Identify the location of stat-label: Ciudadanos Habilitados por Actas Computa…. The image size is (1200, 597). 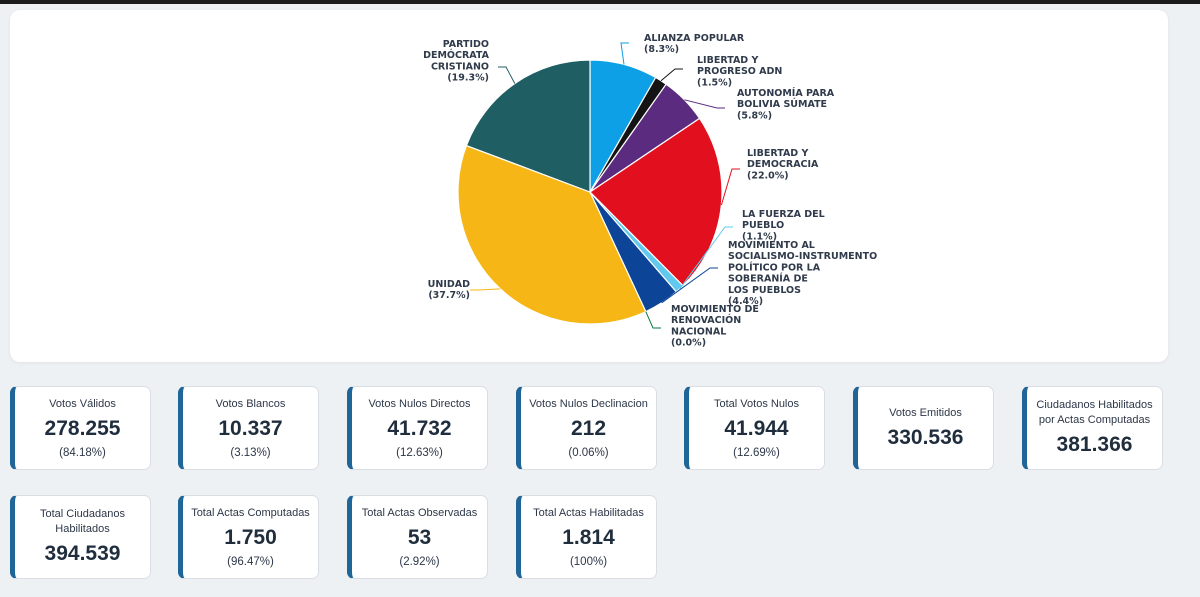
(1094, 412).